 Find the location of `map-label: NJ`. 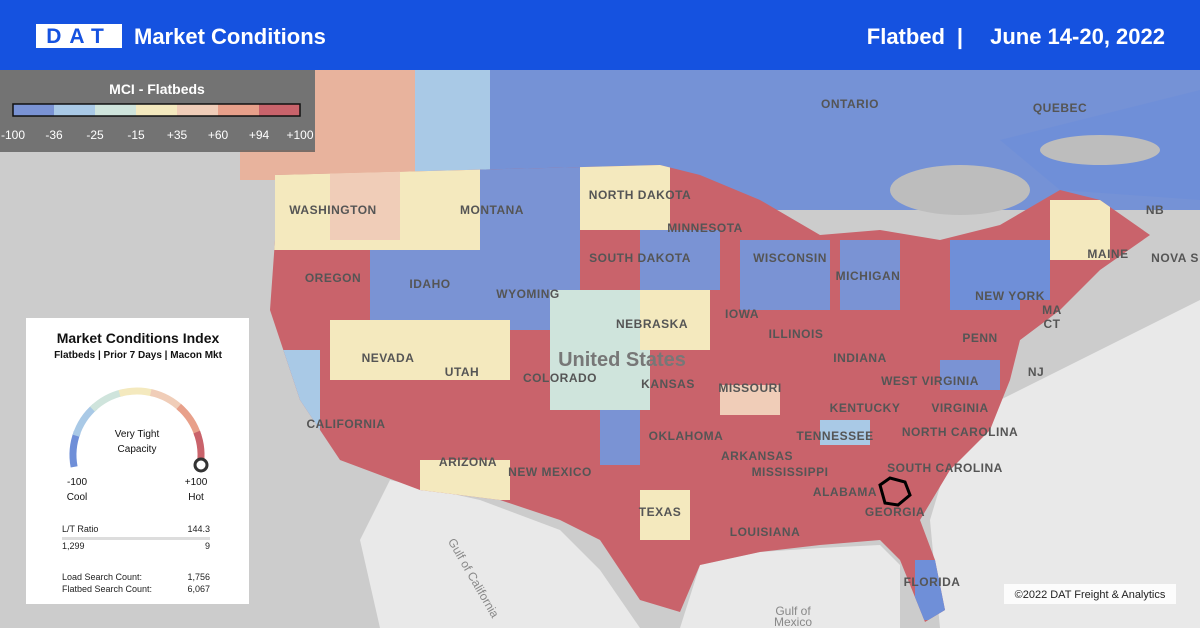

map-label: NJ is located at coordinates (1036, 372).